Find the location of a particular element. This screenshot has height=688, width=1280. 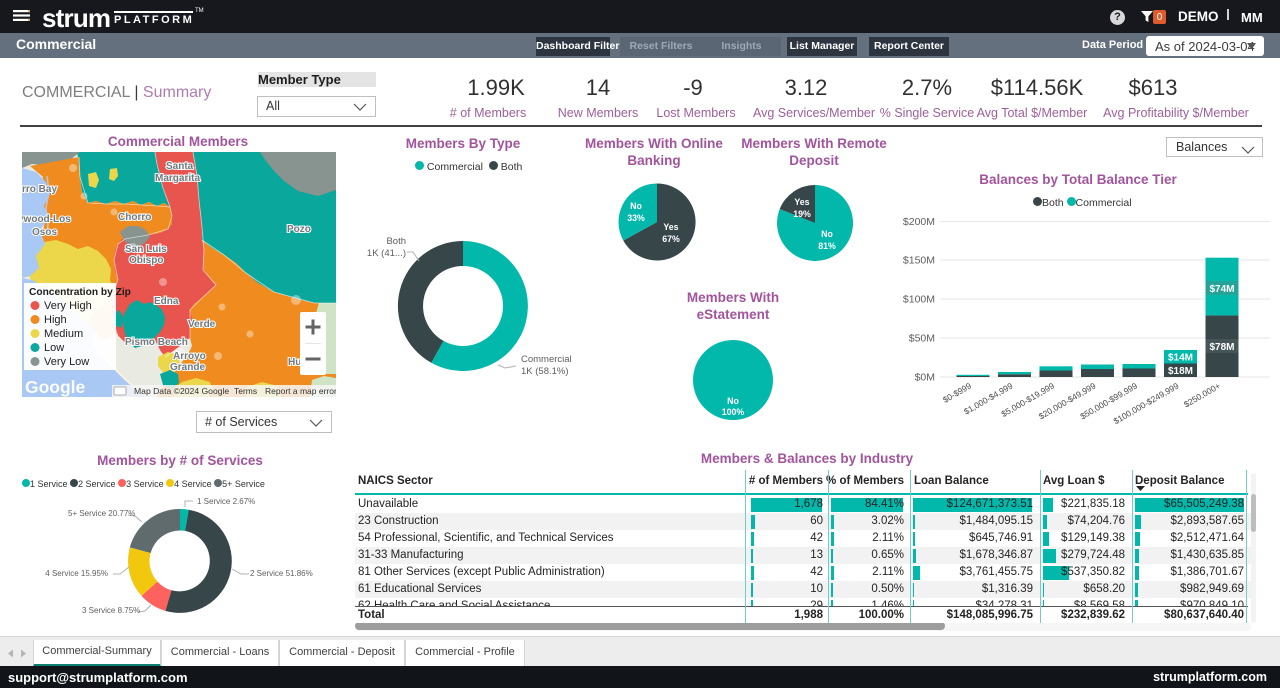

svg-text: $0-$999 is located at coordinates (957, 392).